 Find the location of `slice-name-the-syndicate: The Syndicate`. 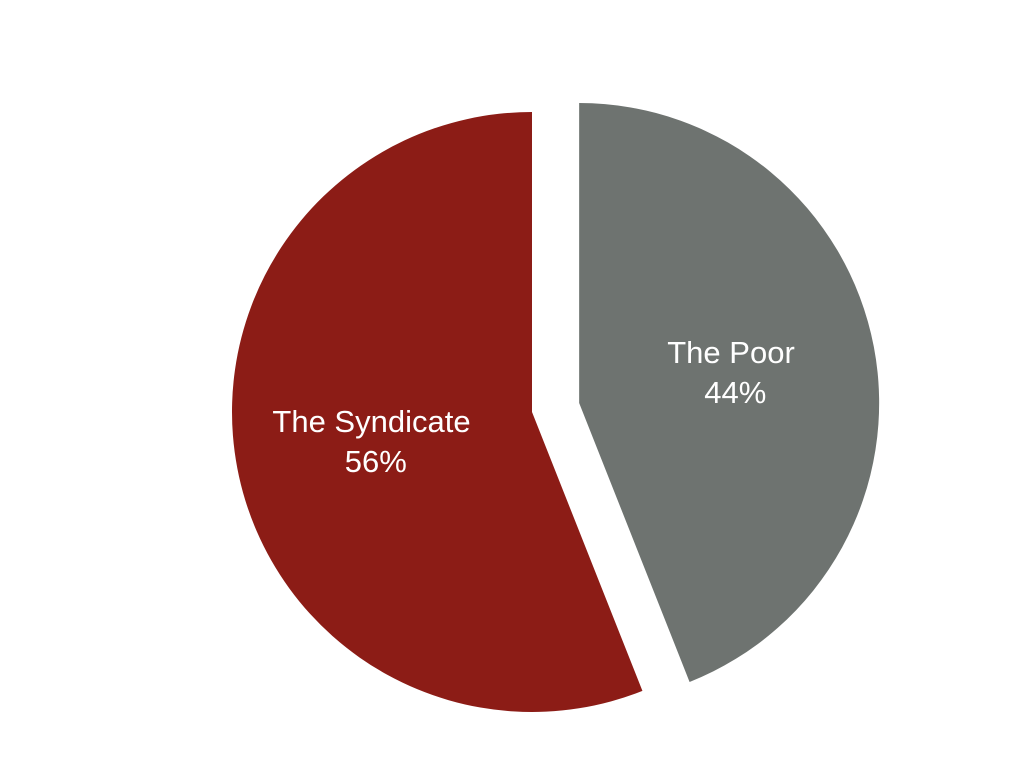

slice-name-the-syndicate: The Syndicate is located at coordinates (371, 421).